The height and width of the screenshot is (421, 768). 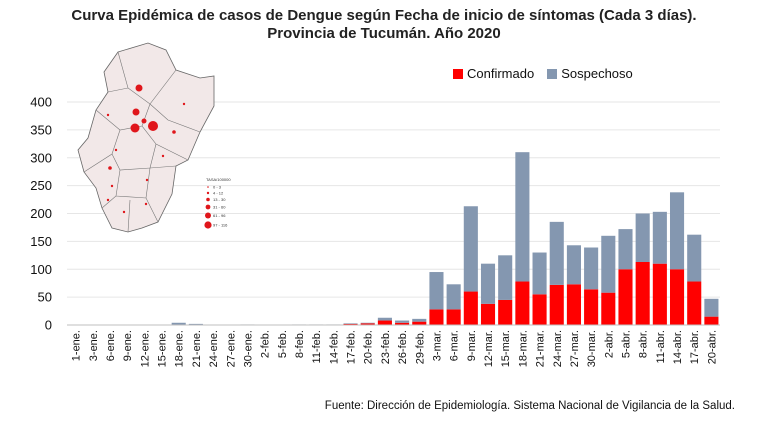 What do you see at coordinates (163, 348) in the screenshot?
I see `x-tick-label: 15-ene.` at bounding box center [163, 348].